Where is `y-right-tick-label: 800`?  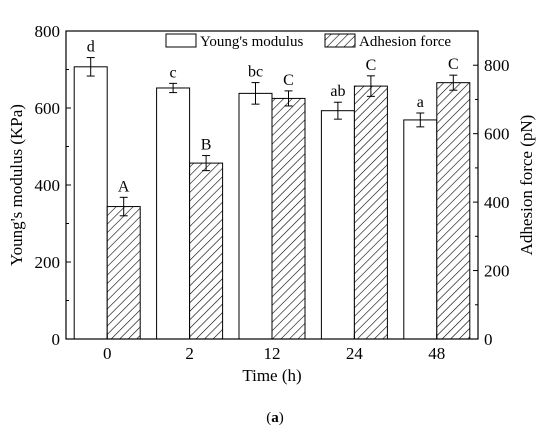
y-right-tick-label: 800 is located at coordinates (497, 65).